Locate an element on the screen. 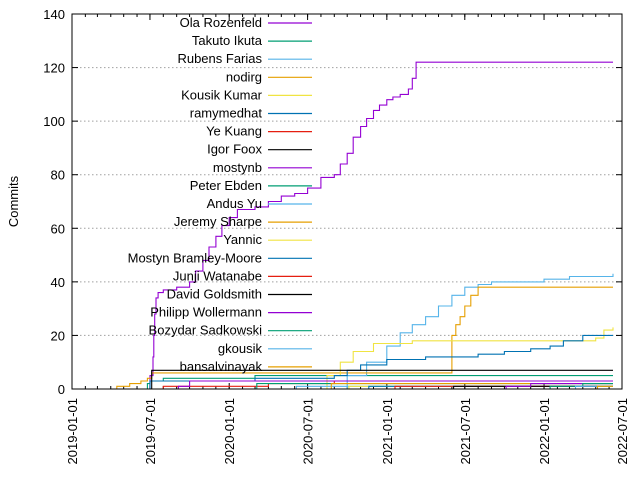 The height and width of the screenshot is (480, 640). legend-label: Ye Kuang is located at coordinates (234, 131).